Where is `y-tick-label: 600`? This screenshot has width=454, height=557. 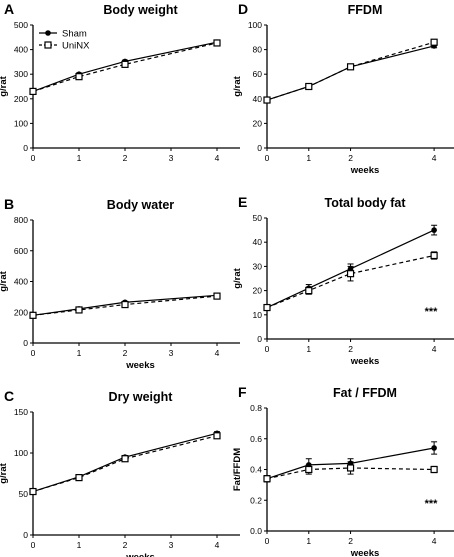 y-tick-label: 600 is located at coordinates (21, 251).